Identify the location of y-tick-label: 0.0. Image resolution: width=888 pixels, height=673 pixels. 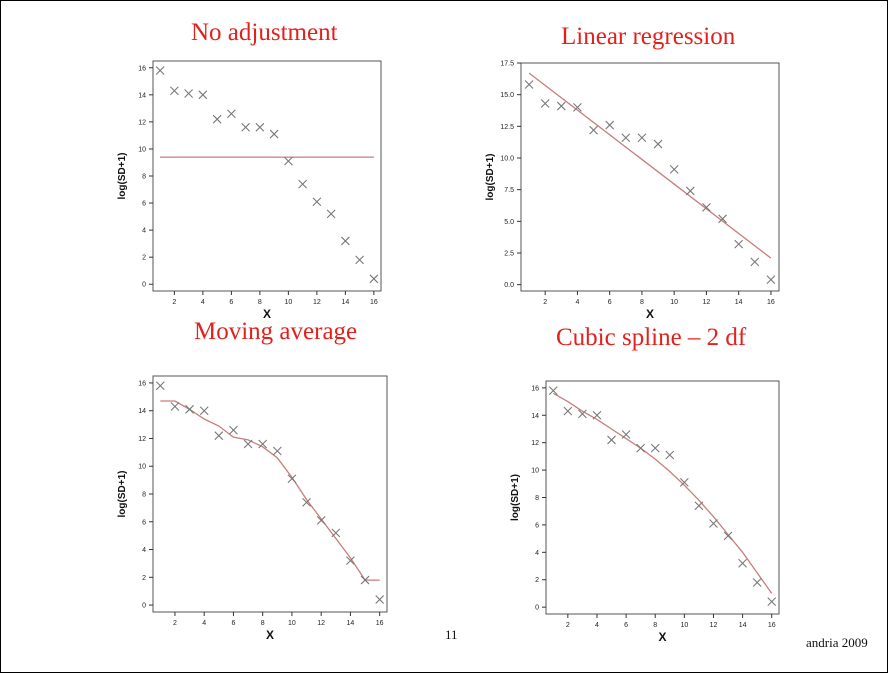
(509, 285).